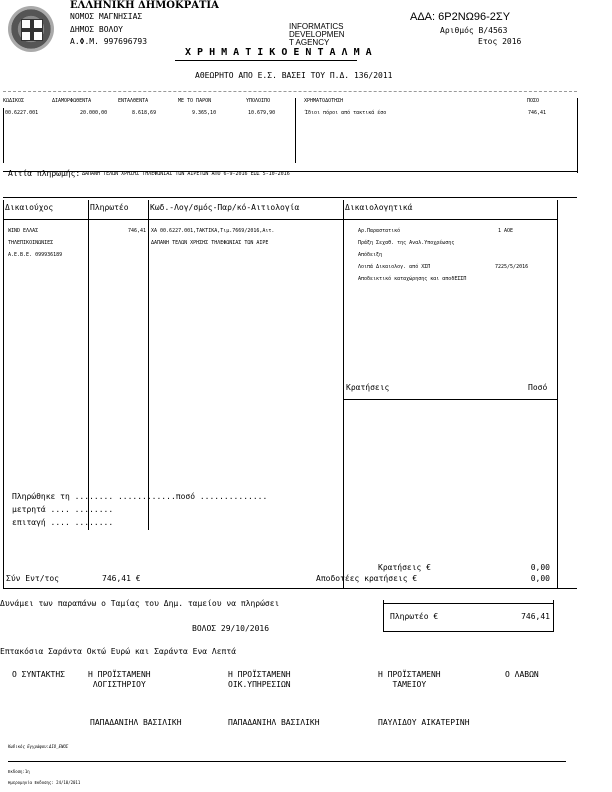 Image resolution: width=612 pixels, height=792 pixels. Describe the element at coordinates (96, 29) in the screenshot. I see `municipality: ΔΗΜΟΣ ΒΟΛΟΥ` at that location.